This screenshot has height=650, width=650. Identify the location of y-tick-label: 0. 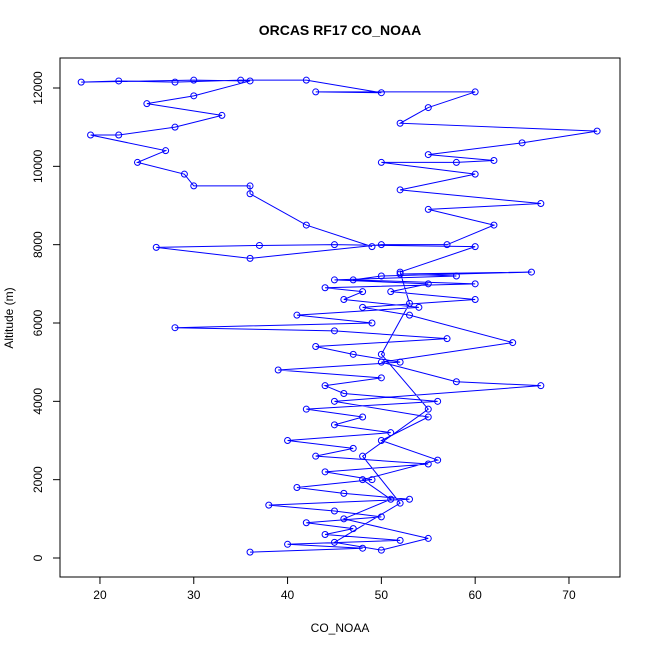
(38, 557).